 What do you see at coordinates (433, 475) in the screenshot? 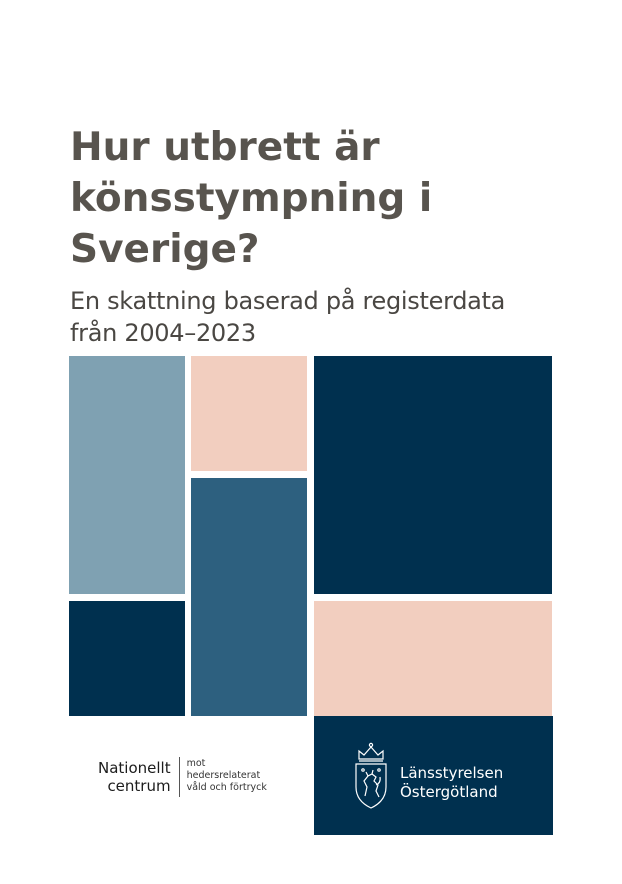
I see `decorative-block-navy-large` at bounding box center [433, 475].